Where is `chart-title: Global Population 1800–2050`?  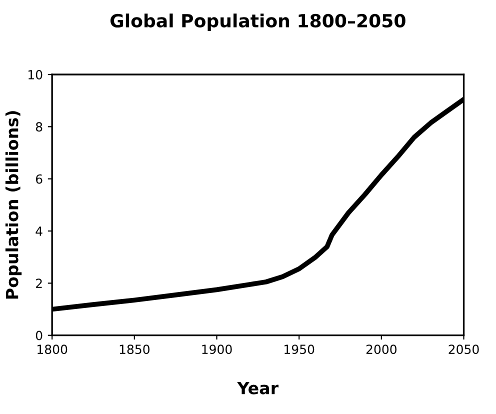
chart-title: Global Population 1800–2050 is located at coordinates (258, 23).